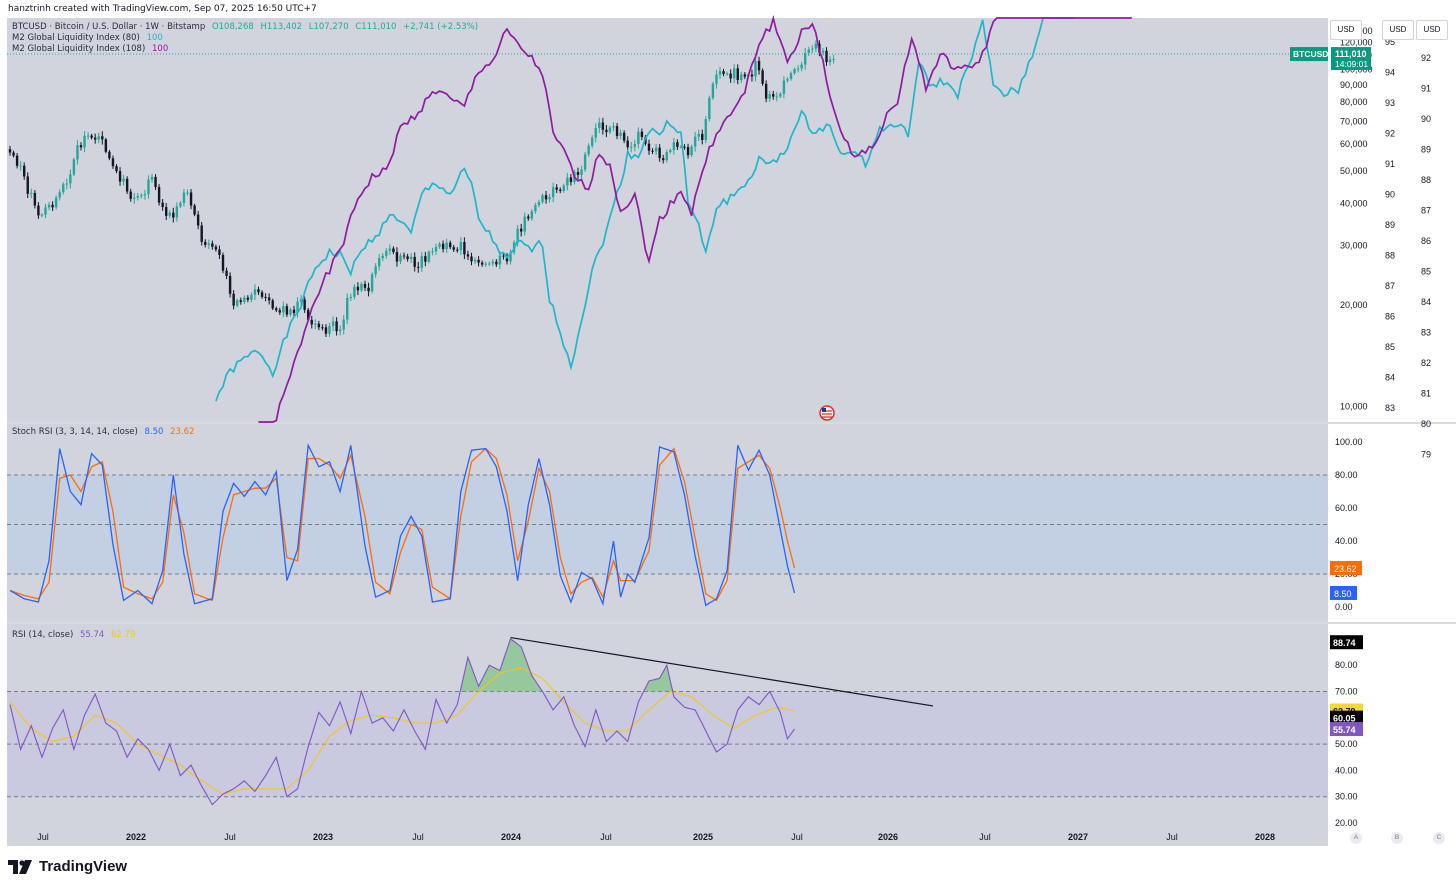  Describe the element at coordinates (1351, 54) in the screenshot. I see `last-price-label: 111,010` at that location.